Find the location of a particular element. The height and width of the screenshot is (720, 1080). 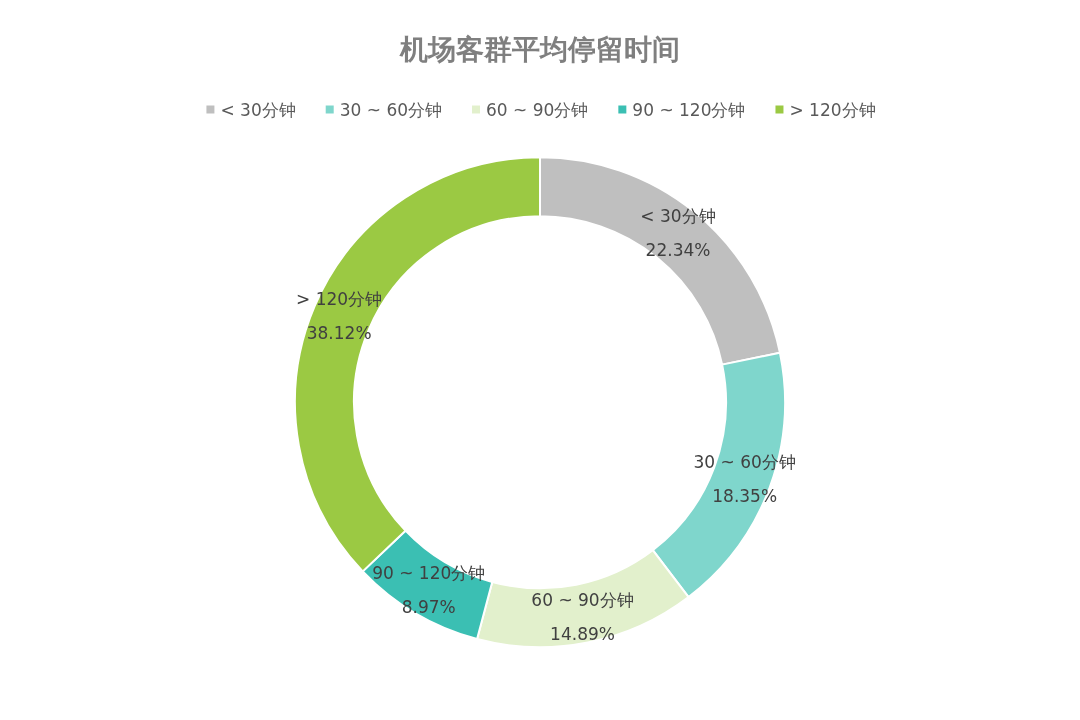

data-label: 14.89% is located at coordinates (582, 633).